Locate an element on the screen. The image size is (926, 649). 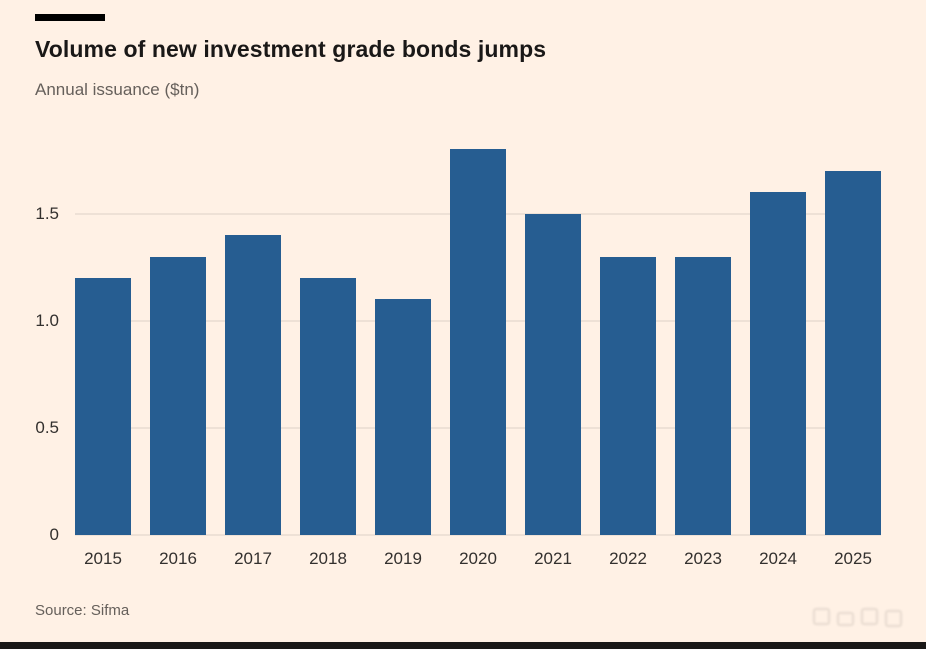
x-tick-label: 2015 is located at coordinates (103, 558).